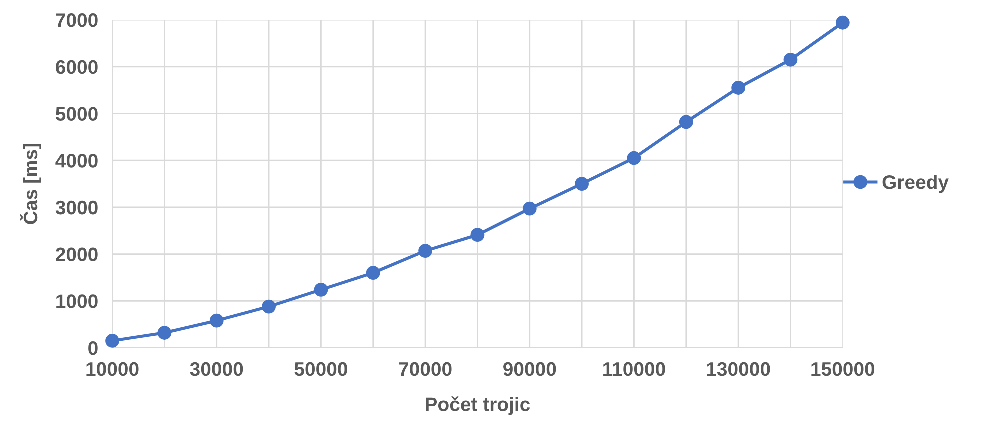  What do you see at coordinates (77, 114) in the screenshot?
I see `y-tick-label: 5000` at bounding box center [77, 114].